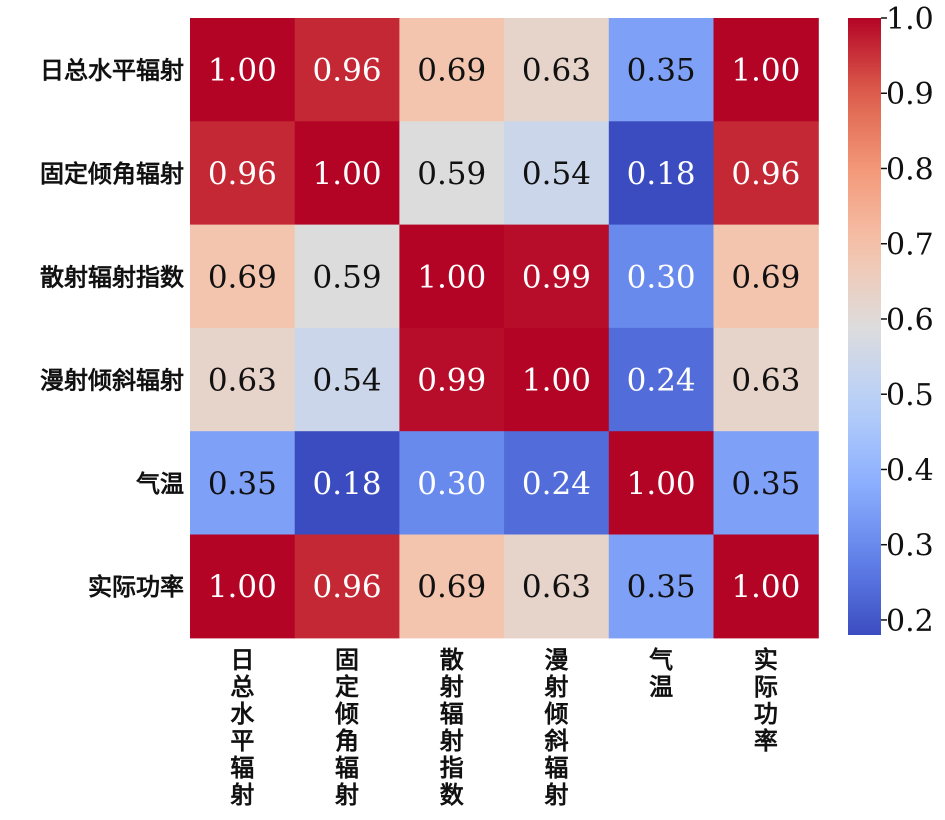 This screenshot has height=820, width=945. What do you see at coordinates (766, 700) in the screenshot?
I see `column-tick-label: 实际功率` at bounding box center [766, 700].